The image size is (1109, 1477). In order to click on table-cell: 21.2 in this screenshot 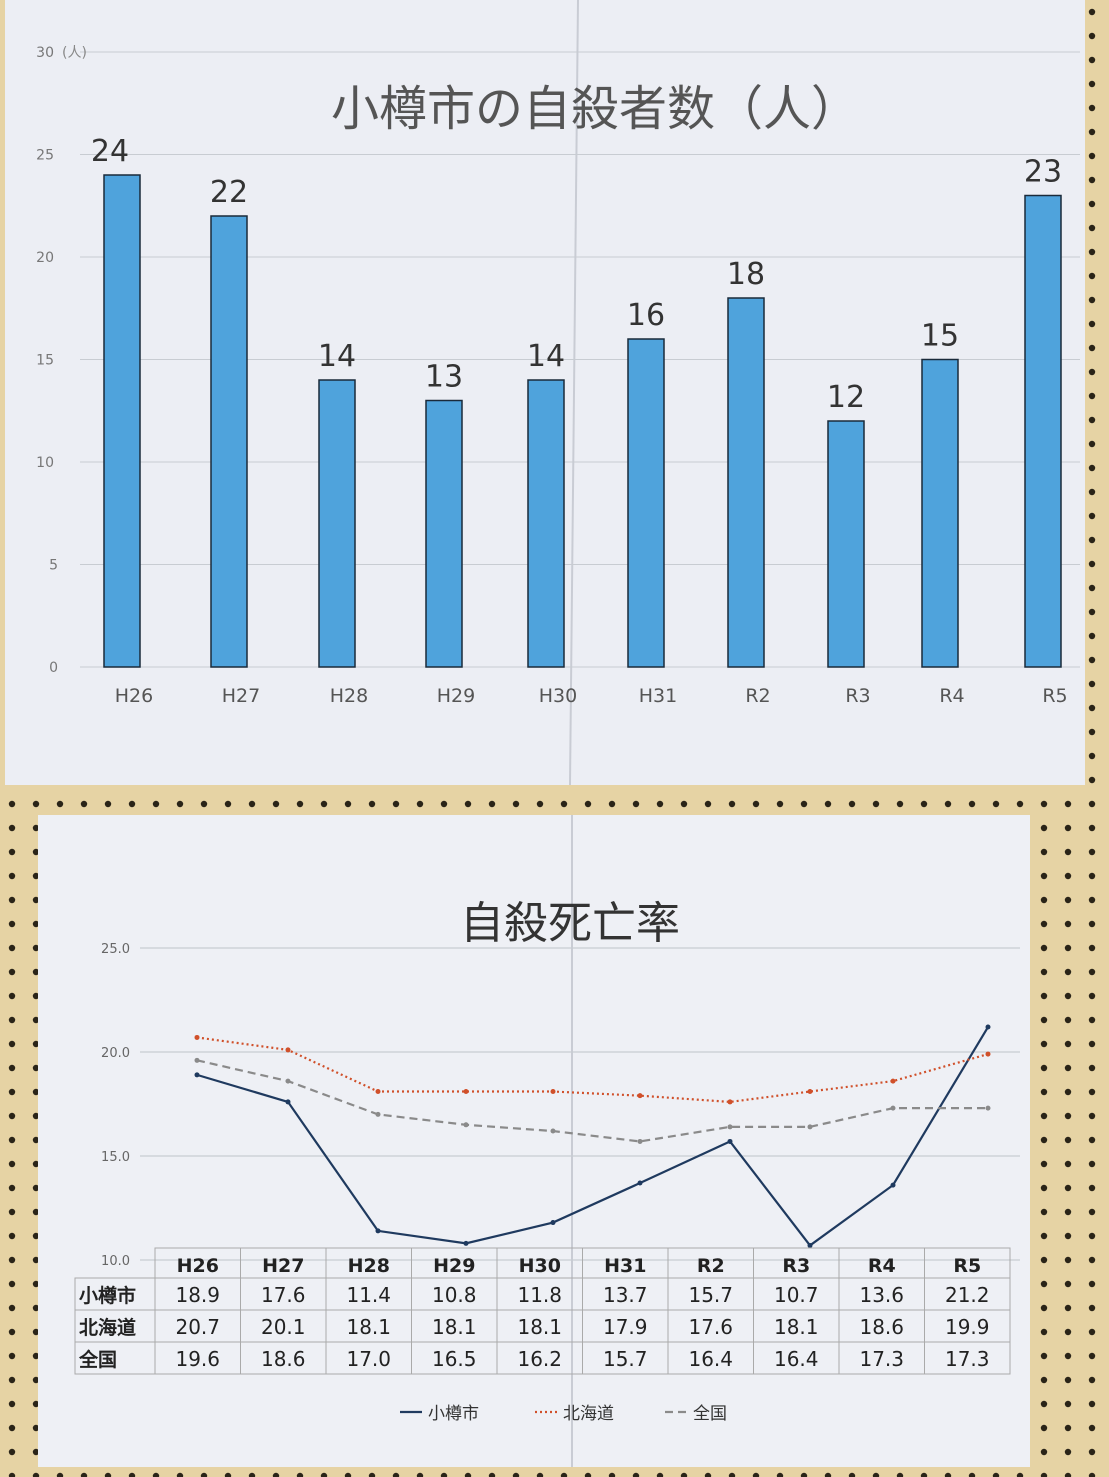, I will do `click(967, 1295)`.